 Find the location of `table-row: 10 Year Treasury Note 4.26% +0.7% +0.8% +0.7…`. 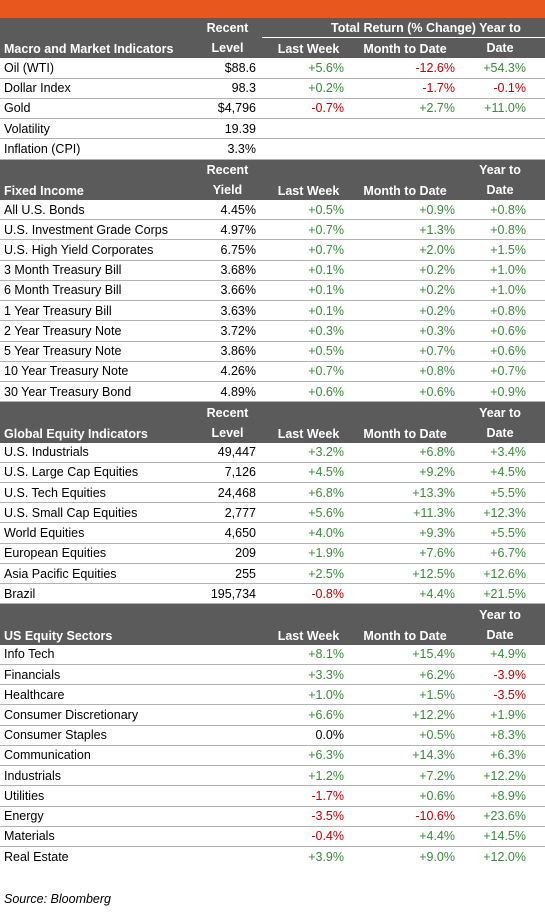

table-row: 10 Year Treasury Note 4.26% +0.7% +0.8% +0.7… is located at coordinates (272, 372).